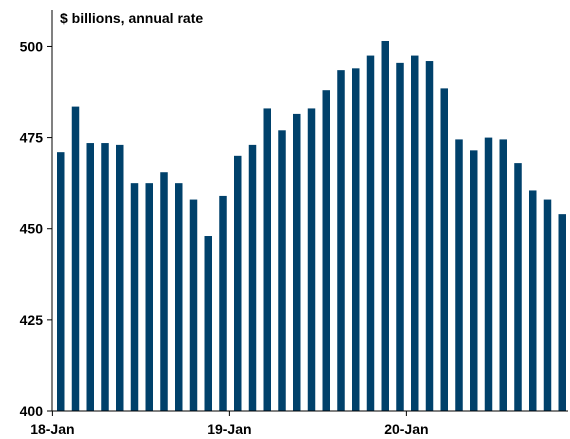  I want to click on y-tick-label: 450, so click(32, 229).